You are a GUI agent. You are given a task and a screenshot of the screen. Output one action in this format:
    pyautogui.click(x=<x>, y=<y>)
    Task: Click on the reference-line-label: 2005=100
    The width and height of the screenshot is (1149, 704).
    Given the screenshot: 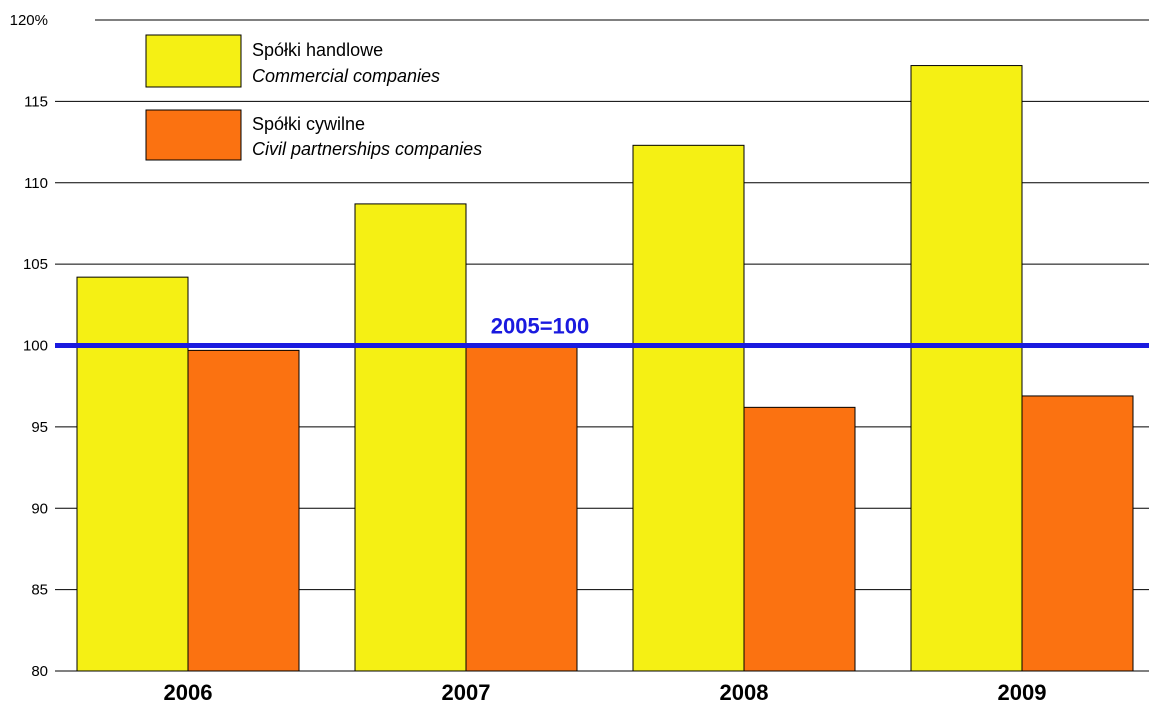 What is the action you would take?
    pyautogui.click(x=540, y=326)
    